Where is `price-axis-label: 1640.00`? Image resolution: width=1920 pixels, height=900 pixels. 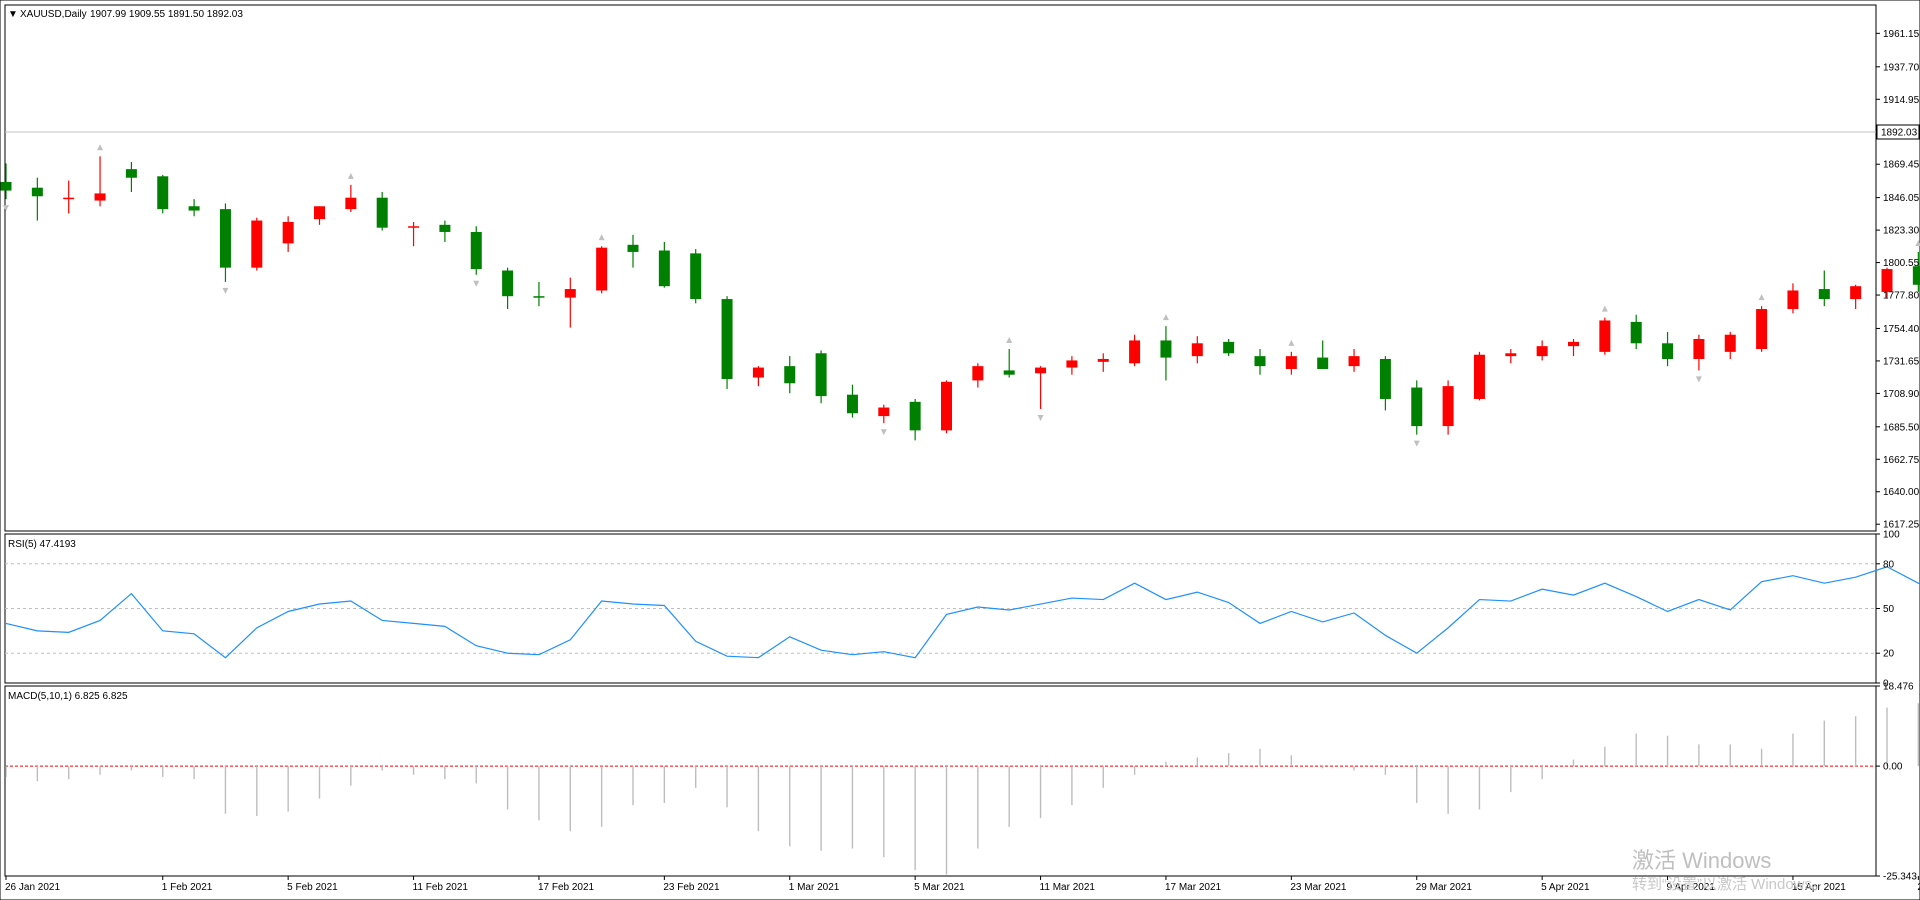 price-axis-label: 1640.00 is located at coordinates (1901, 492).